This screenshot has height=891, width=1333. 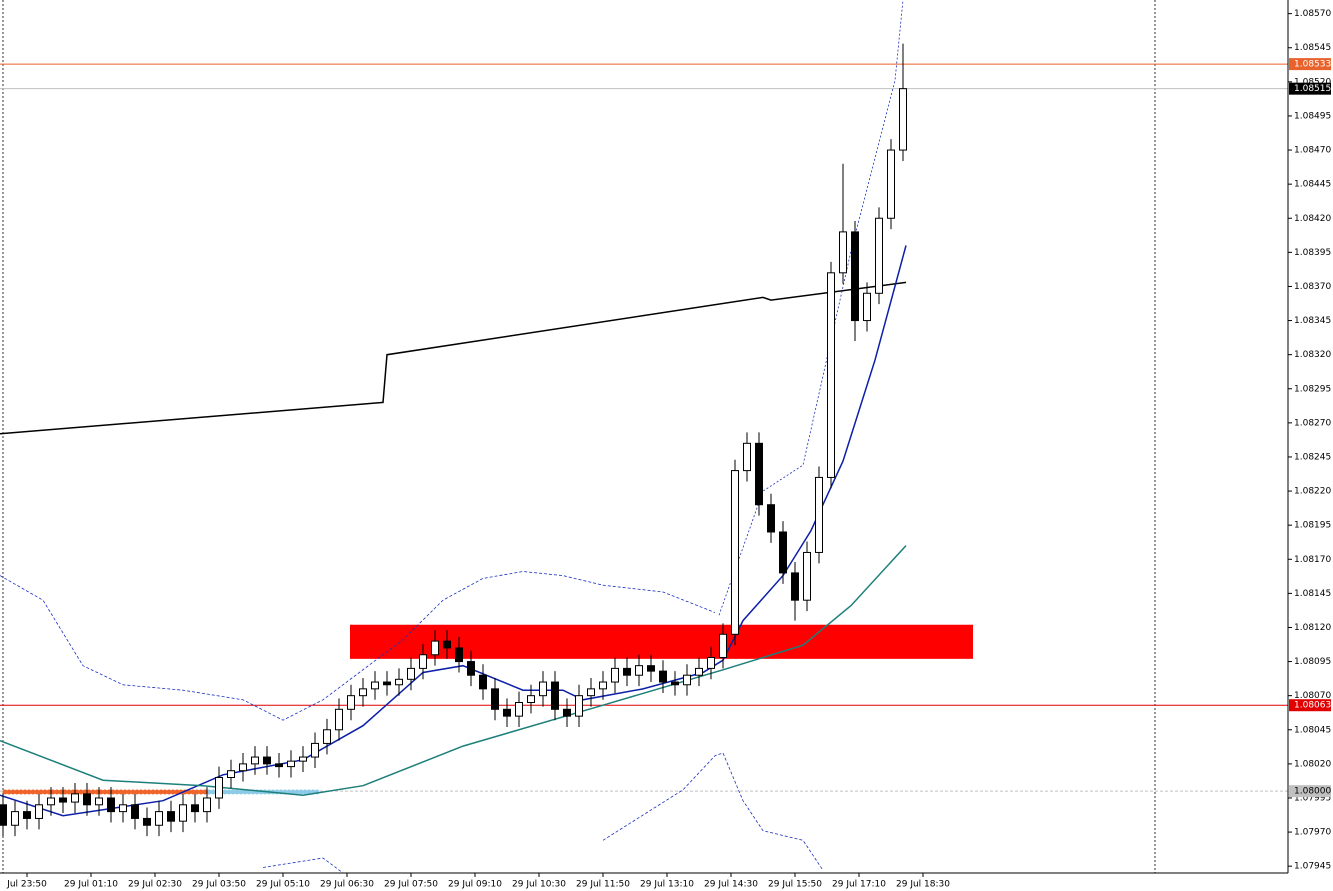 I want to click on price-tag, so click(x=1310, y=88).